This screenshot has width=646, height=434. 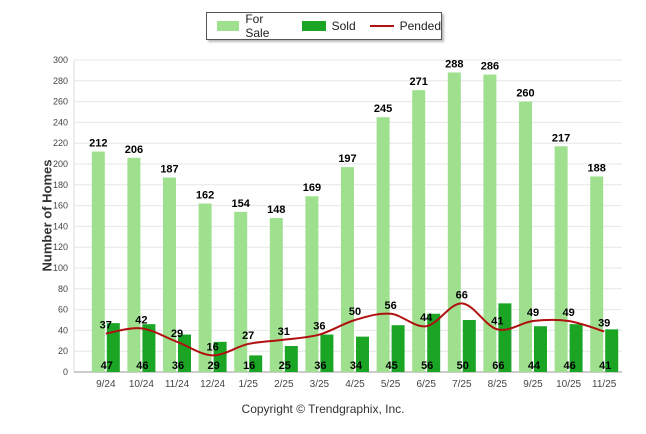 I want to click on legend-label-sold: Sold, so click(x=343, y=26).